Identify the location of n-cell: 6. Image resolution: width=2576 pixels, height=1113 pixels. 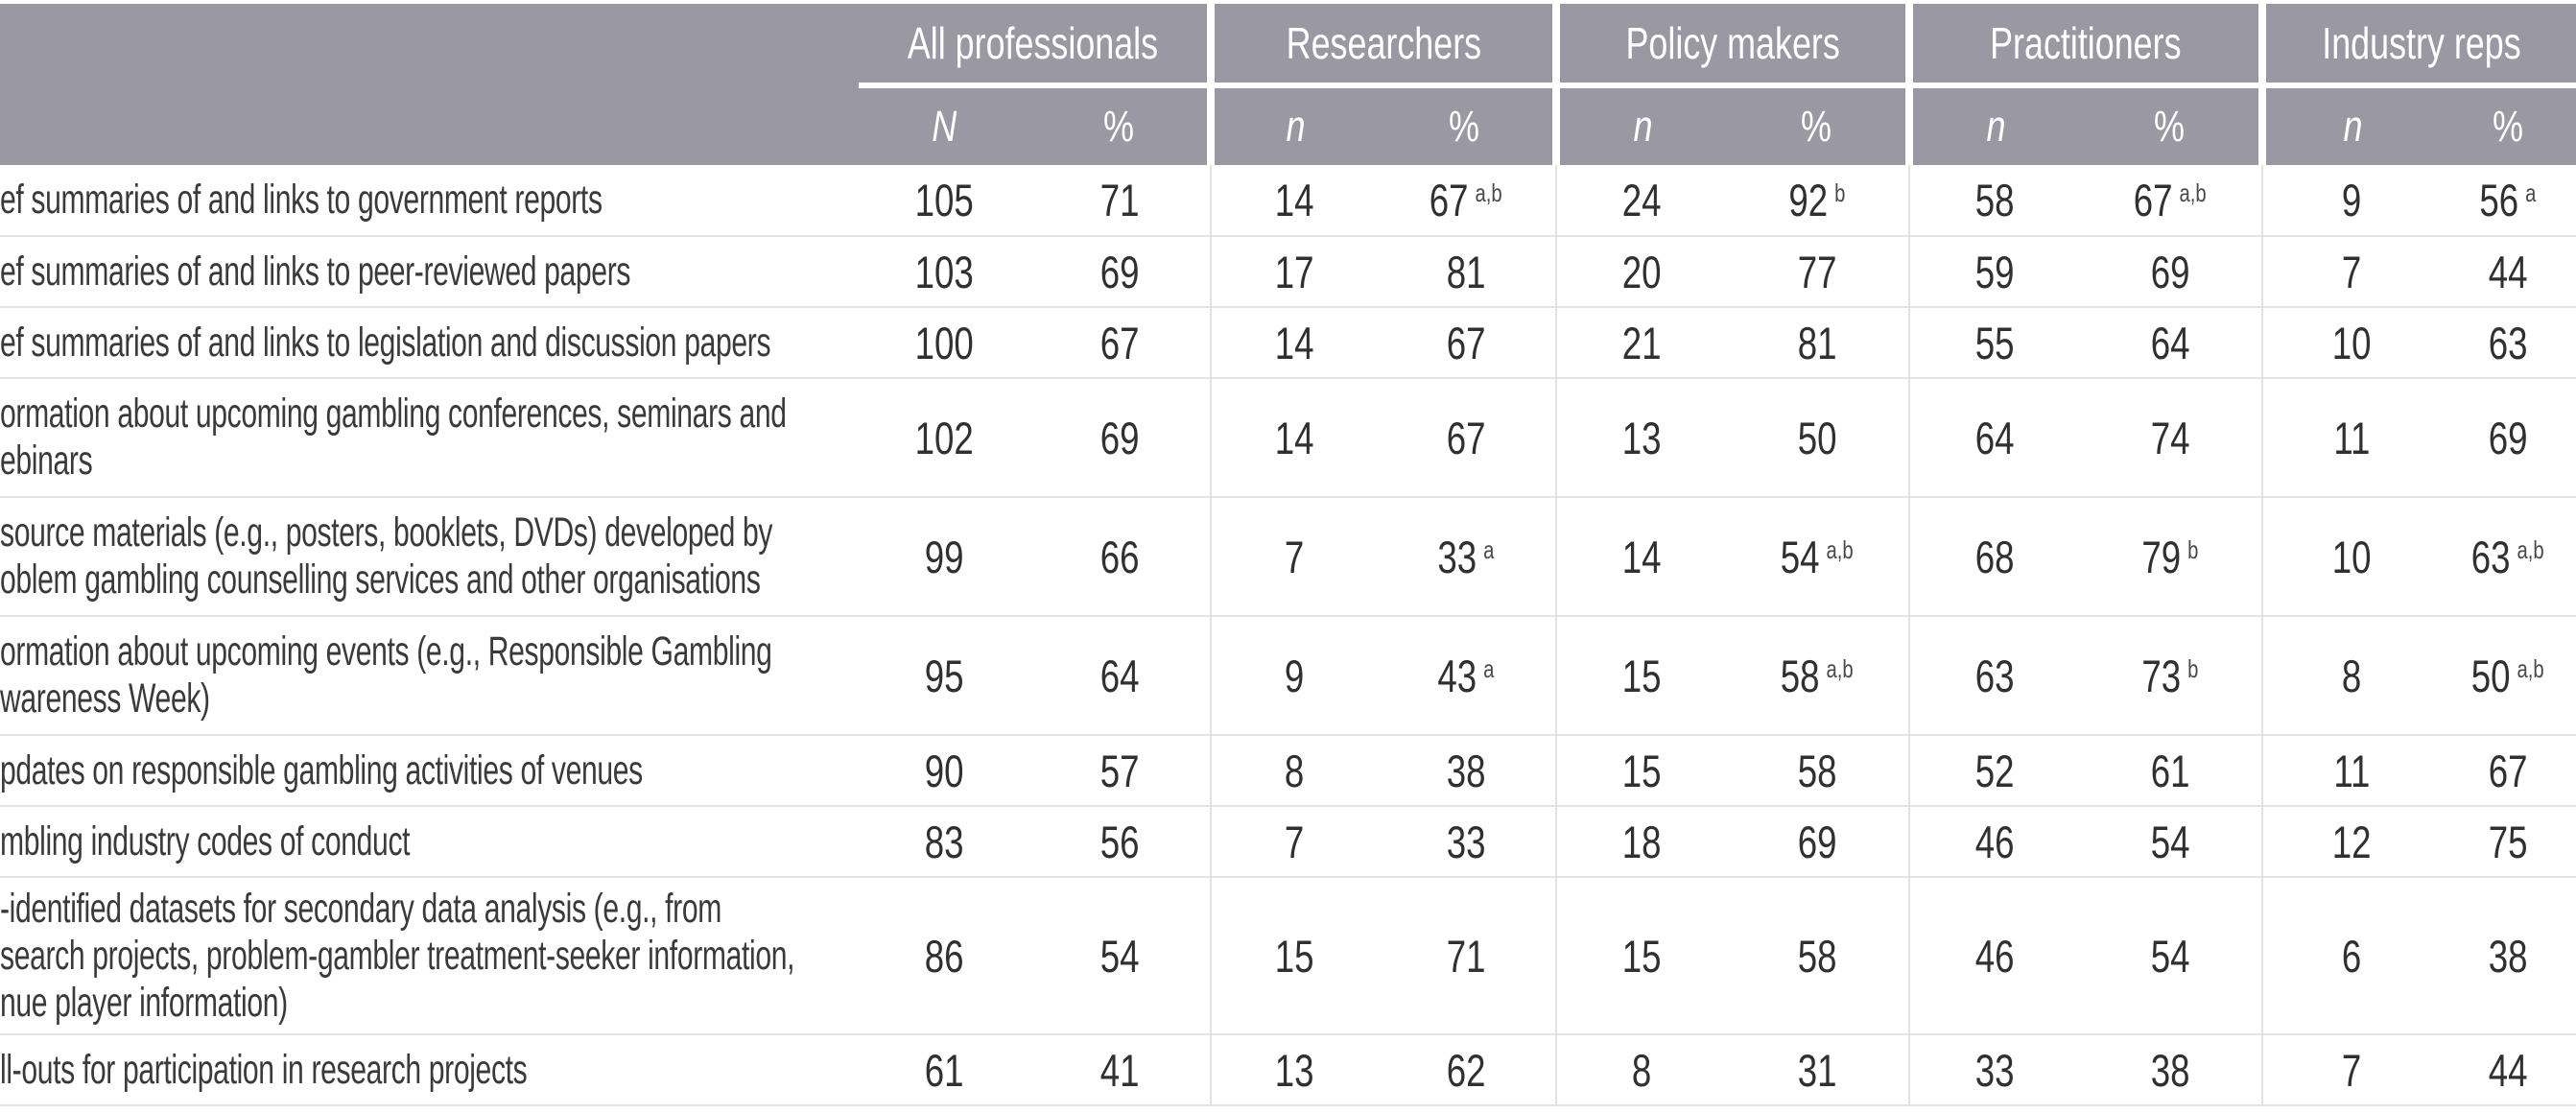
(2351, 956).